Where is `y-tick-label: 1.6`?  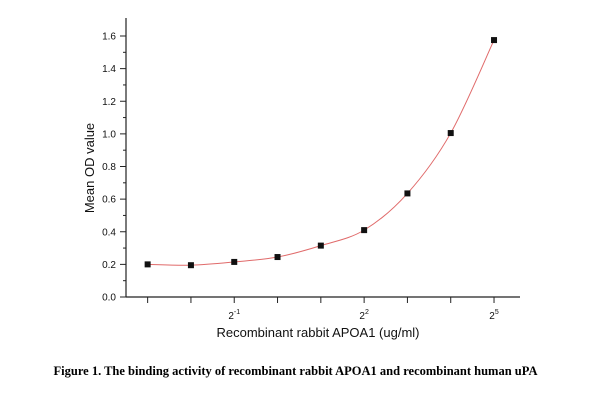
y-tick-label: 1.6 is located at coordinates (109, 37).